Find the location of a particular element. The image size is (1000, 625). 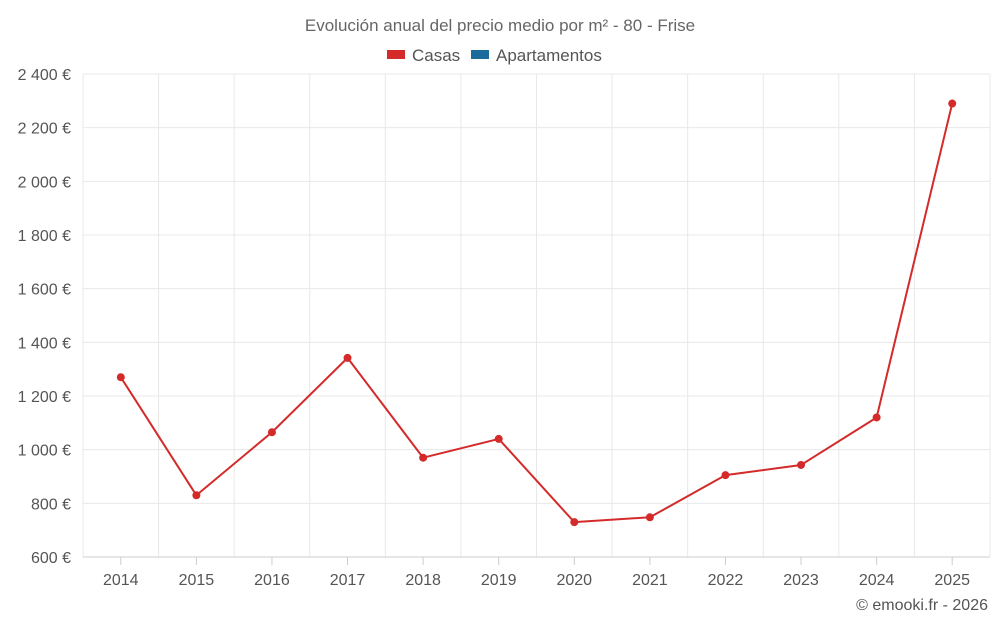

y-tick-label: 1 400 € is located at coordinates (44, 343).